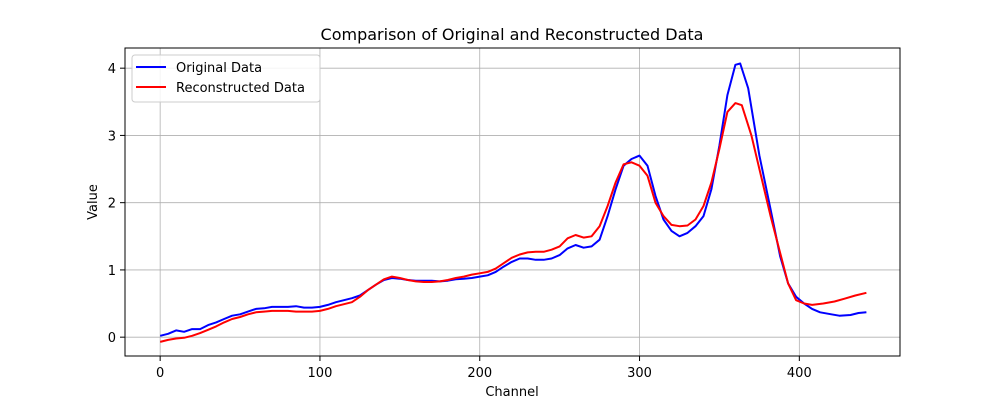 The width and height of the screenshot is (1000, 400). I want to click on legend-label-original: Original Data, so click(219, 68).